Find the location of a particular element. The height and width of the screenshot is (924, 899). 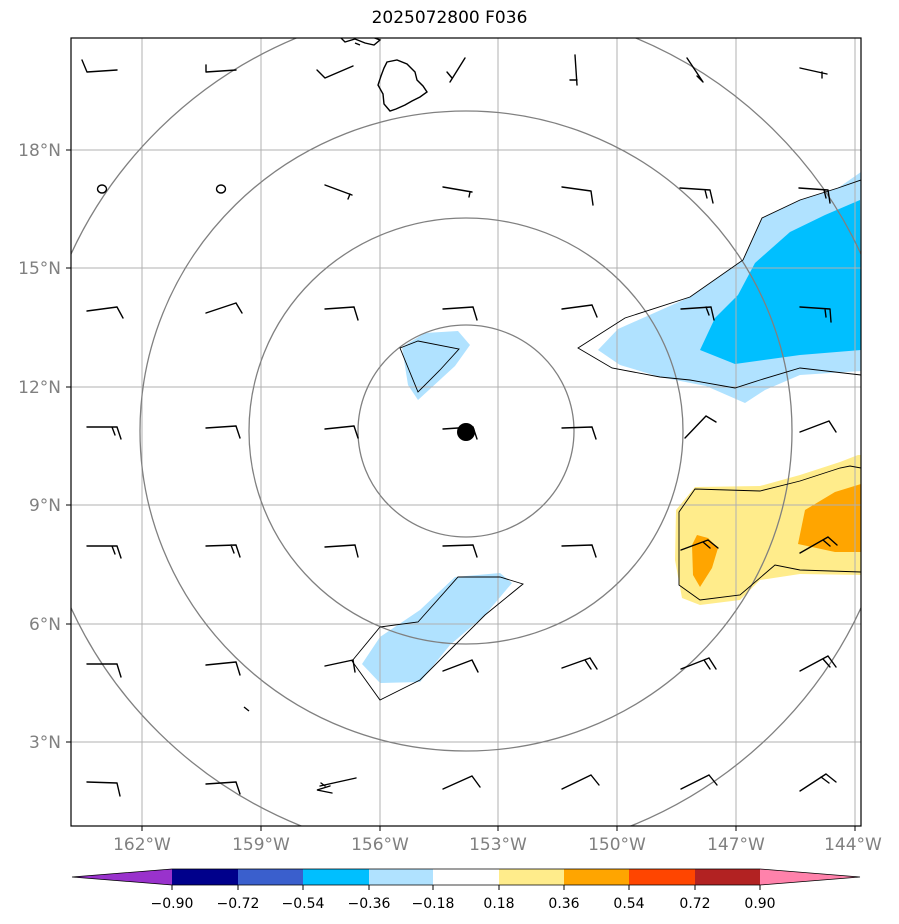

colorbar-tick-label: −0.90 is located at coordinates (172, 904).